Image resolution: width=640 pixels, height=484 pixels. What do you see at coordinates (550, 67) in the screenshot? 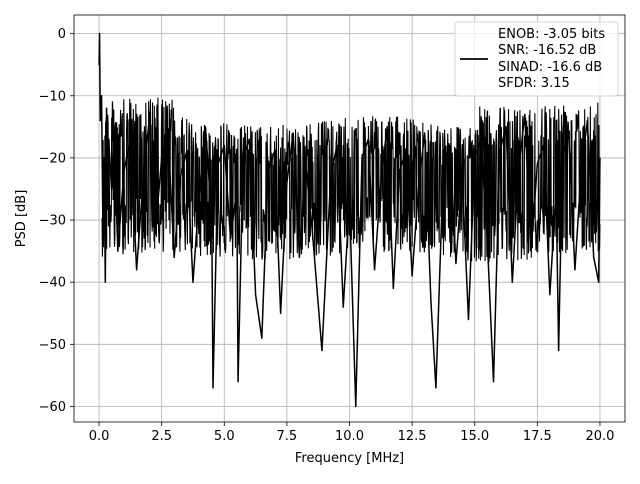
I see `legend-entry-sinad: SINAD: -16.6 dB` at bounding box center [550, 67].